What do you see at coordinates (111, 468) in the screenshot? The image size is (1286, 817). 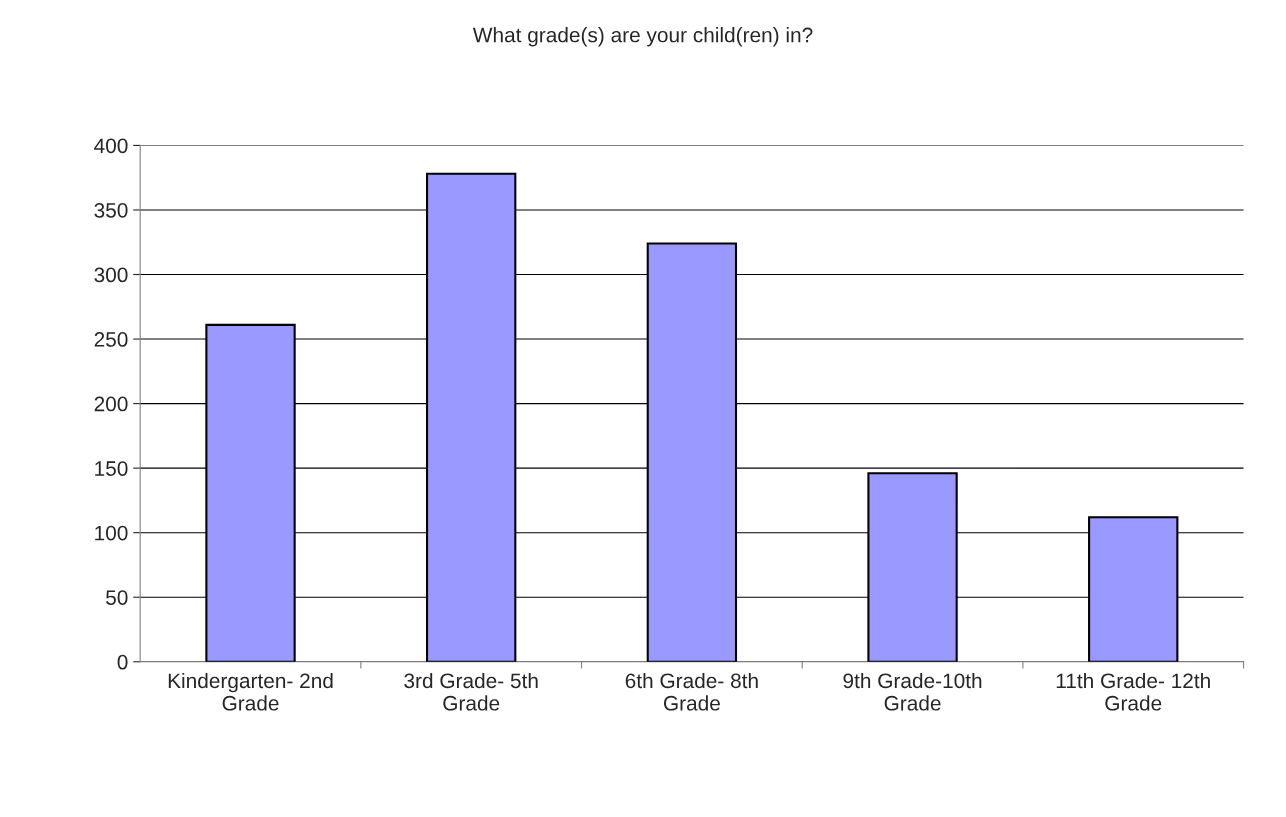 I see `y-tick-label: 150` at bounding box center [111, 468].